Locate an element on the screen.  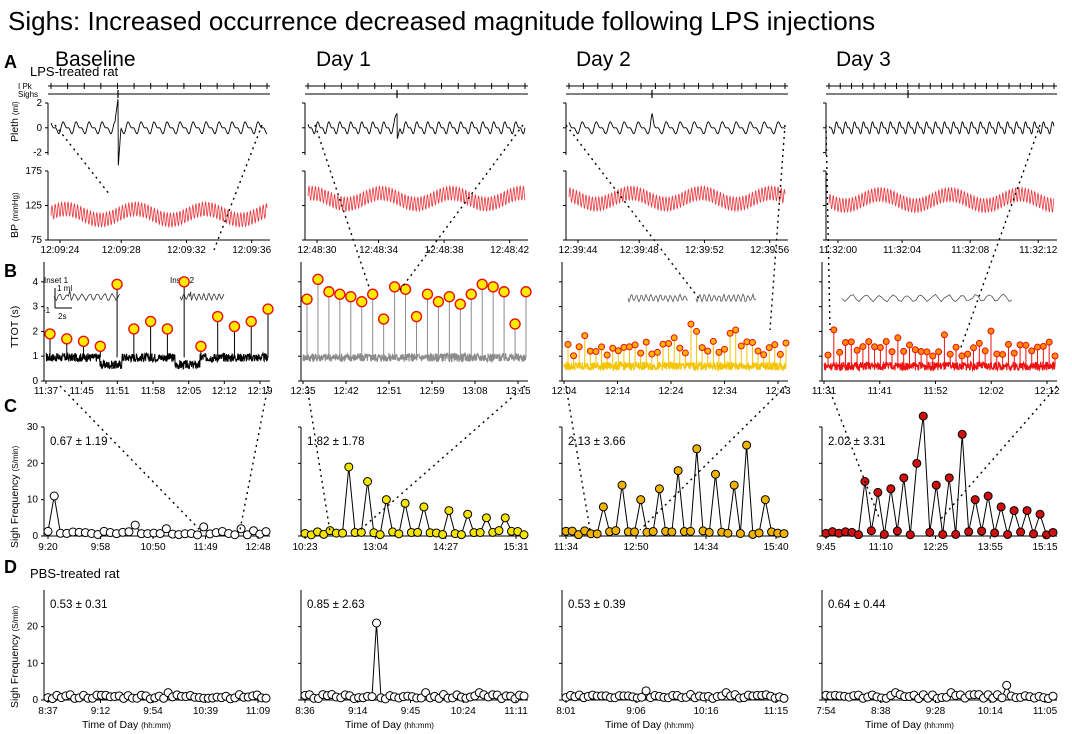
b-time-label: 11:31 is located at coordinates (824, 391).